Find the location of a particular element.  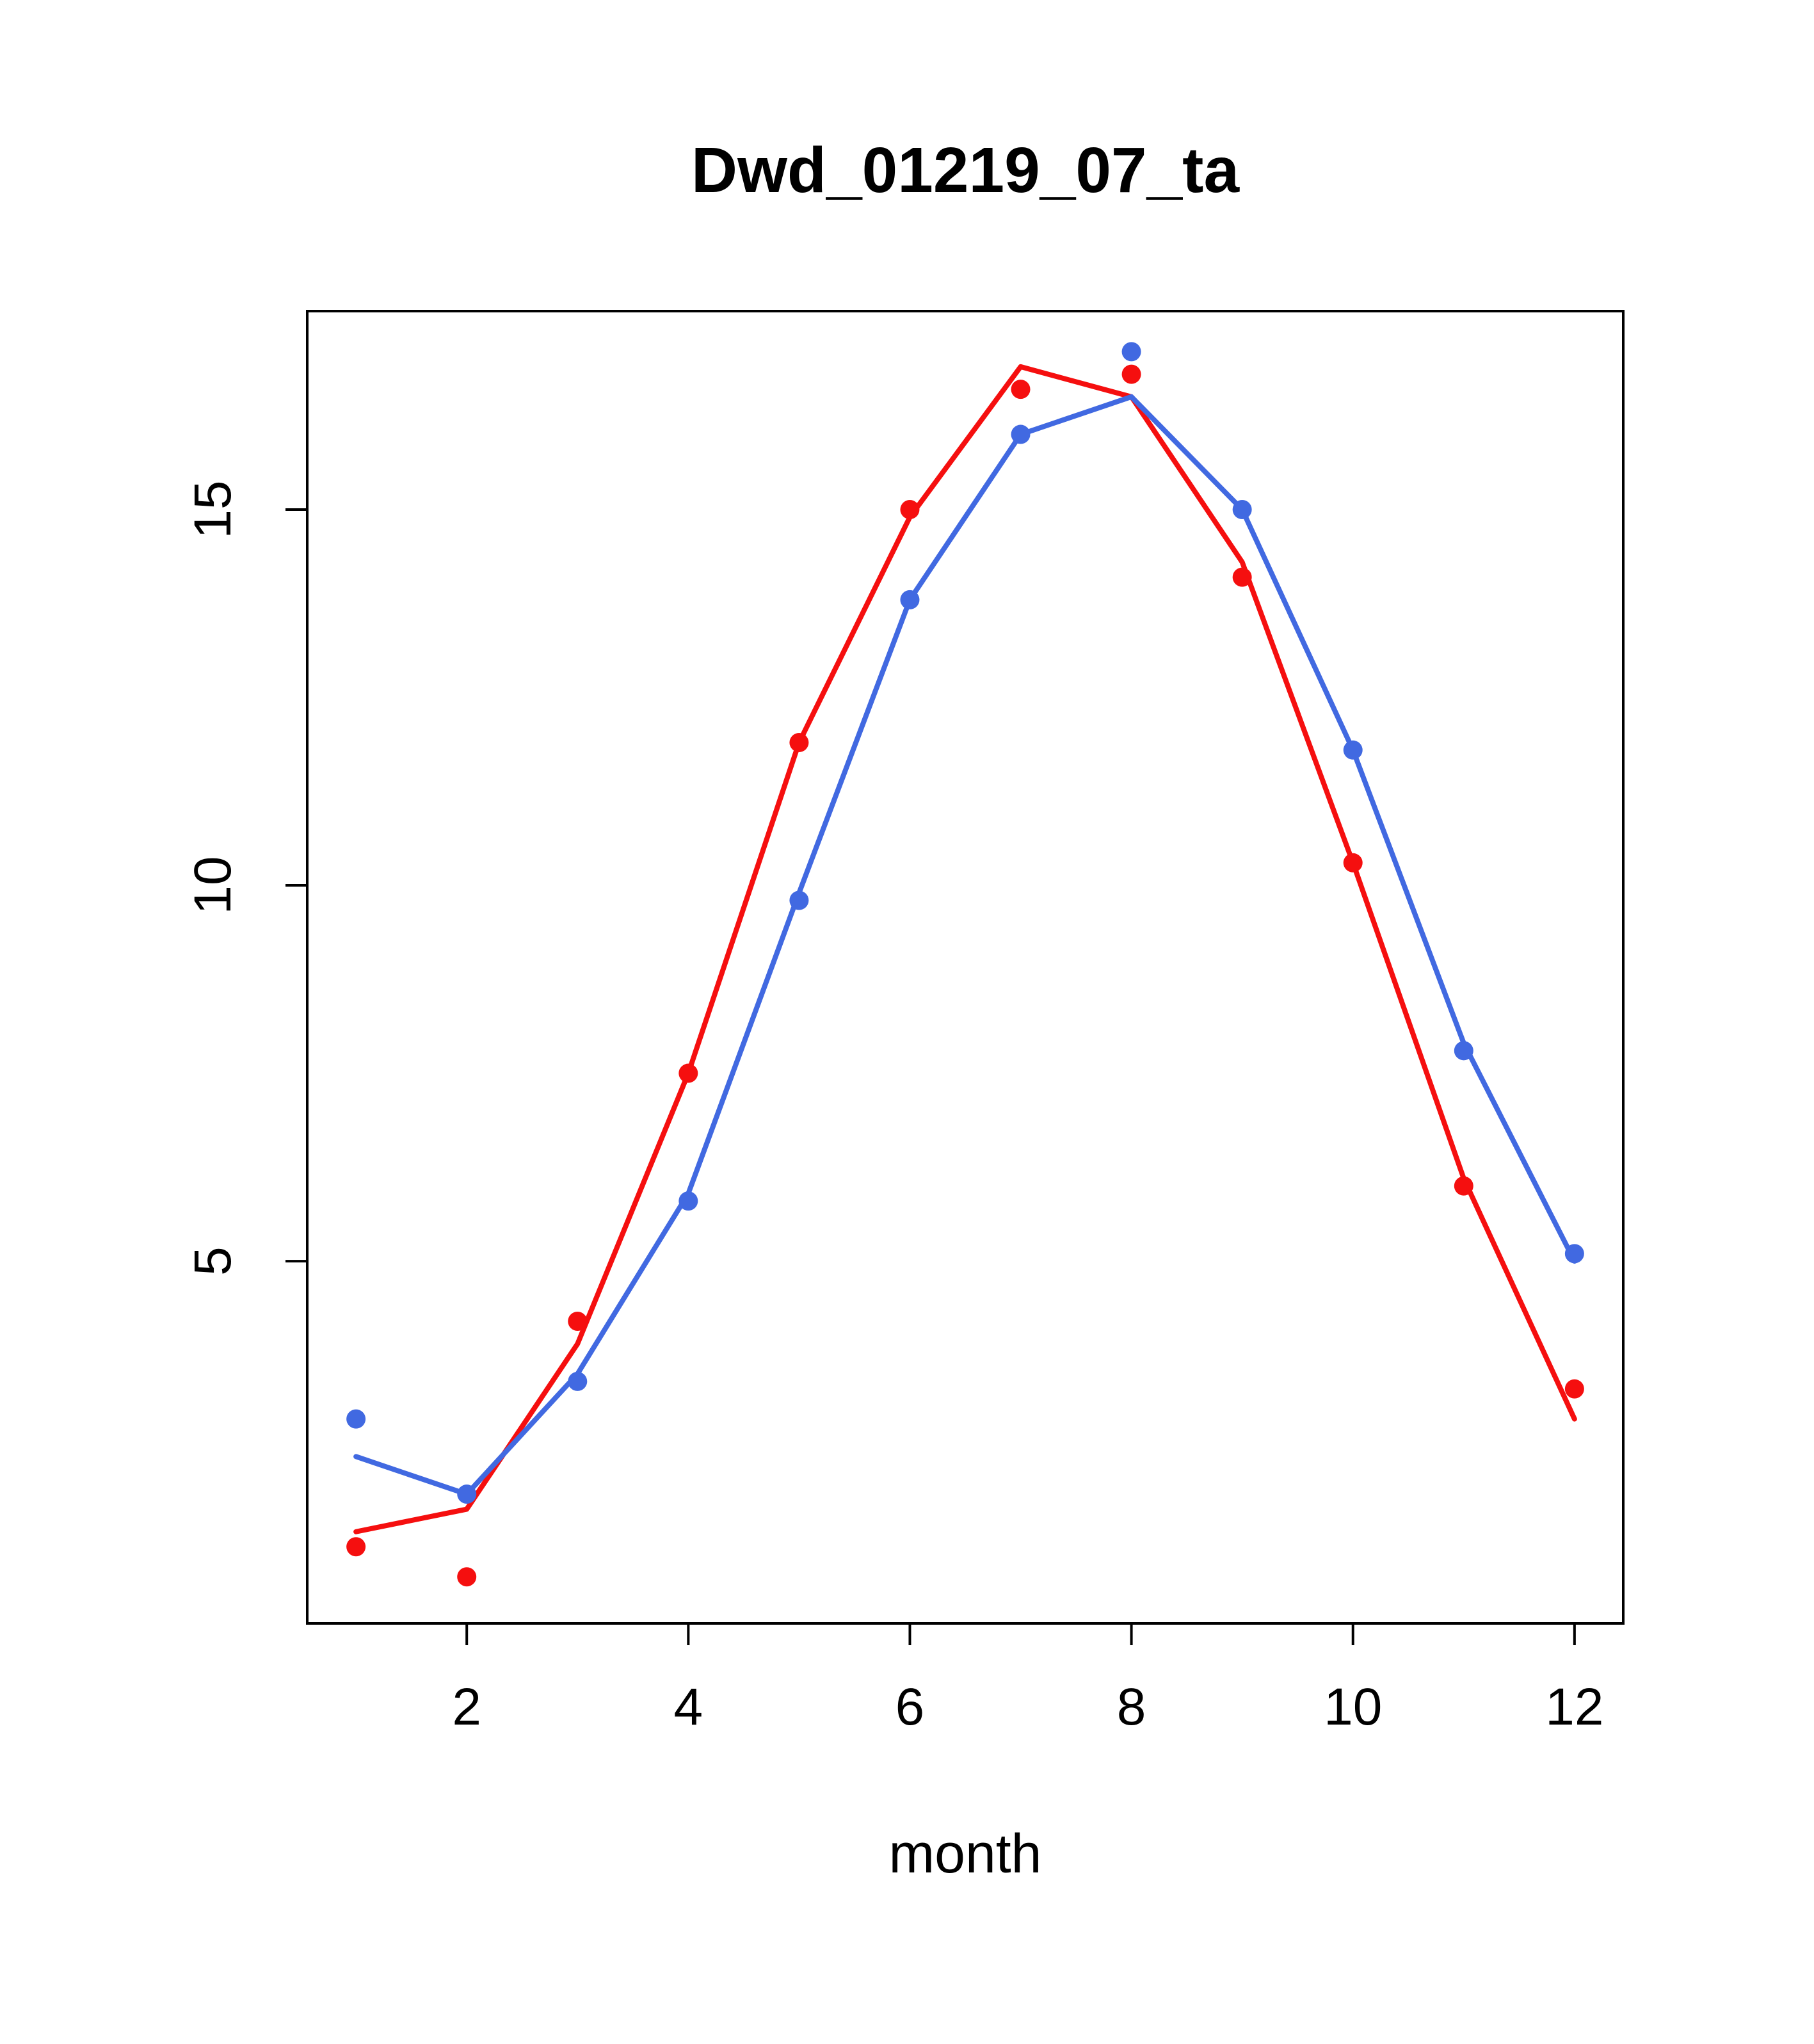

y-tick-label: 15 is located at coordinates (213, 509).